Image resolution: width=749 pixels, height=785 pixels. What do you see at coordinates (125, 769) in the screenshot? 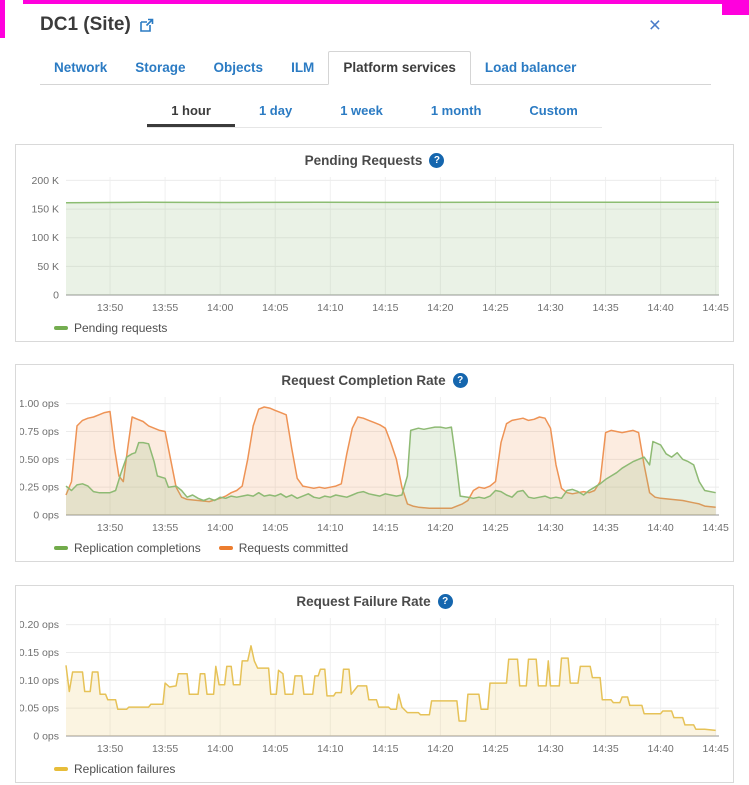
I see `legend-label: Replication failures` at bounding box center [125, 769].